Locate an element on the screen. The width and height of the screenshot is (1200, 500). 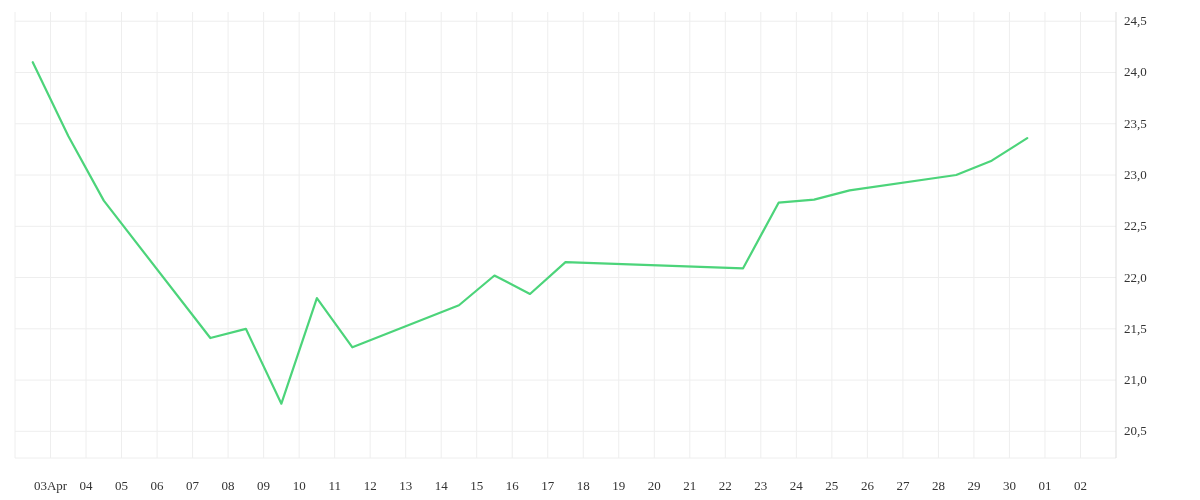
x-tick-label: 28 is located at coordinates (938, 485).